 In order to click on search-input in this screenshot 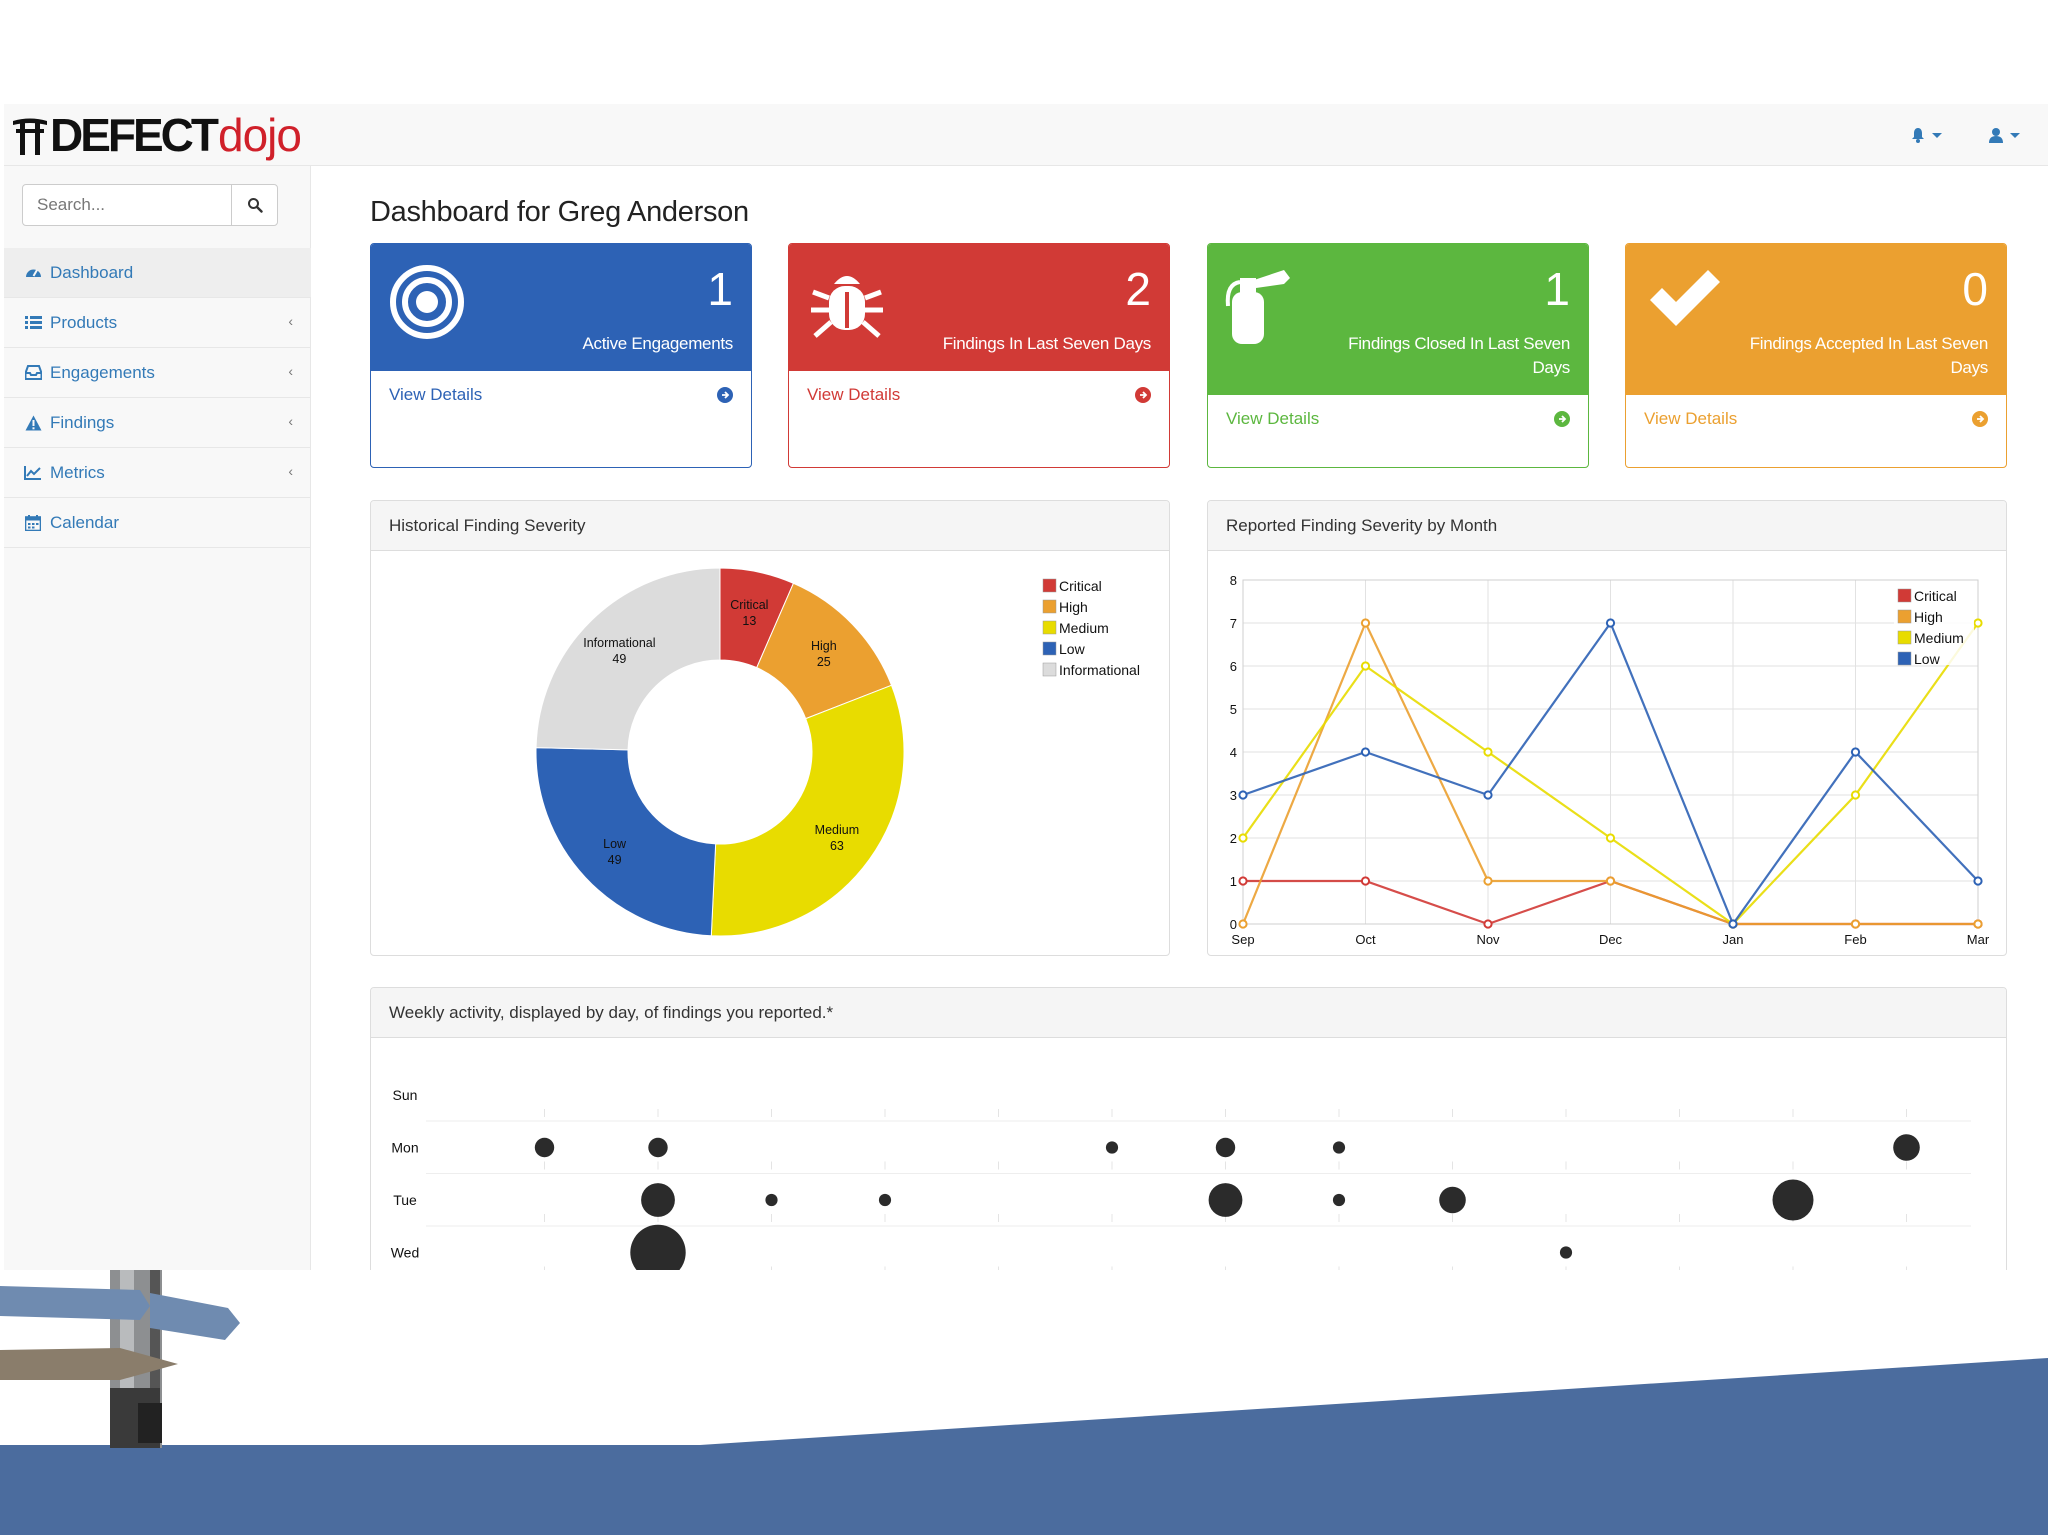, I will do `click(127, 205)`.